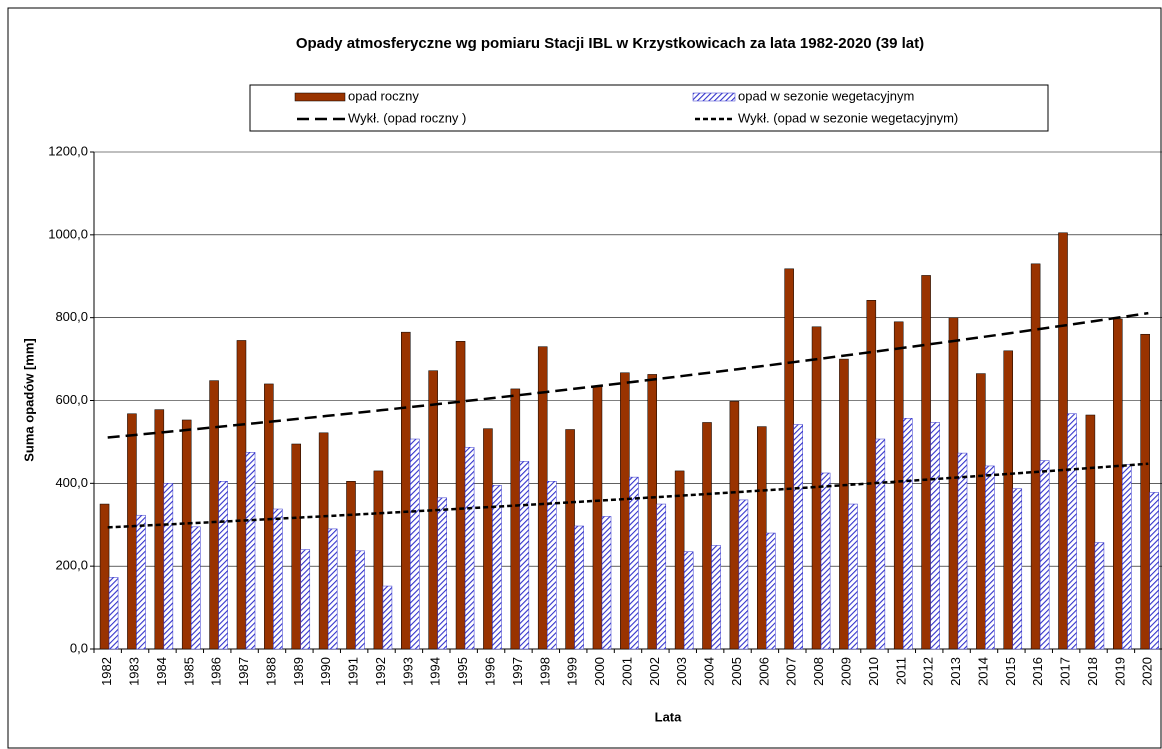 The width and height of the screenshot is (1162, 749). What do you see at coordinates (68, 233) in the screenshot?
I see `y-tick-label: 1000,0` at bounding box center [68, 233].